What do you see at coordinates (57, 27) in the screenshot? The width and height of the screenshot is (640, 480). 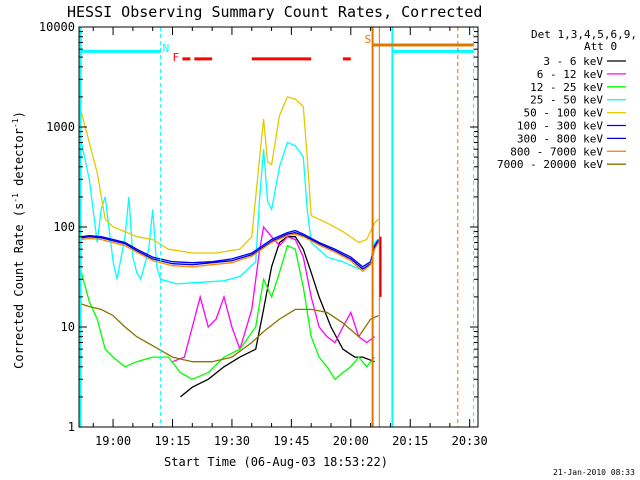 I see `y-tick-label: 10000` at bounding box center [57, 27].